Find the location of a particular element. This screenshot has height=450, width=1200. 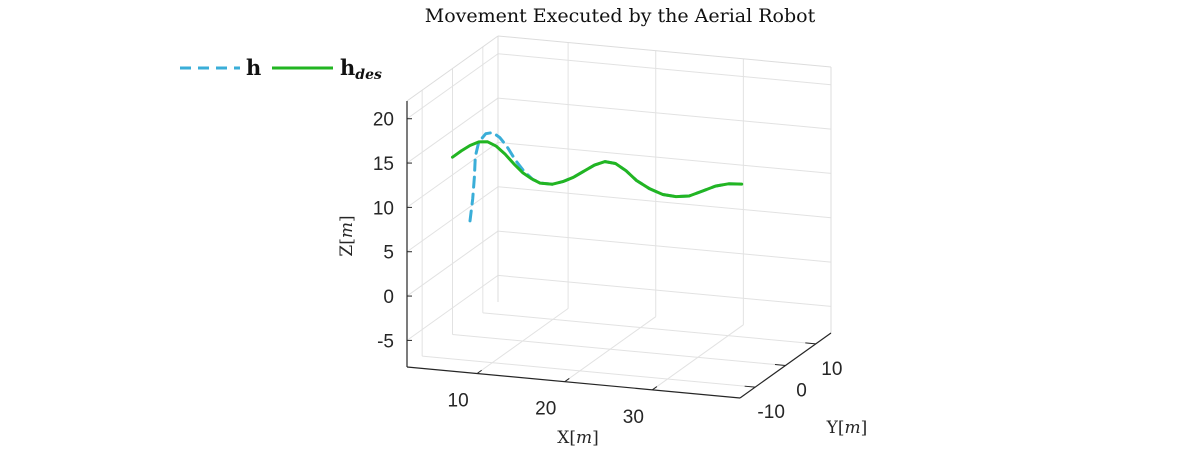

x-tick-label: 30 is located at coordinates (633, 417).